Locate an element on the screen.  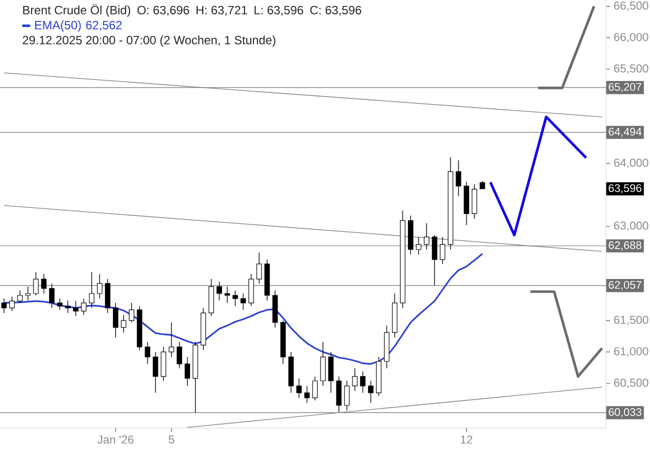
y-tick-label: 61,500 is located at coordinates (631, 321).